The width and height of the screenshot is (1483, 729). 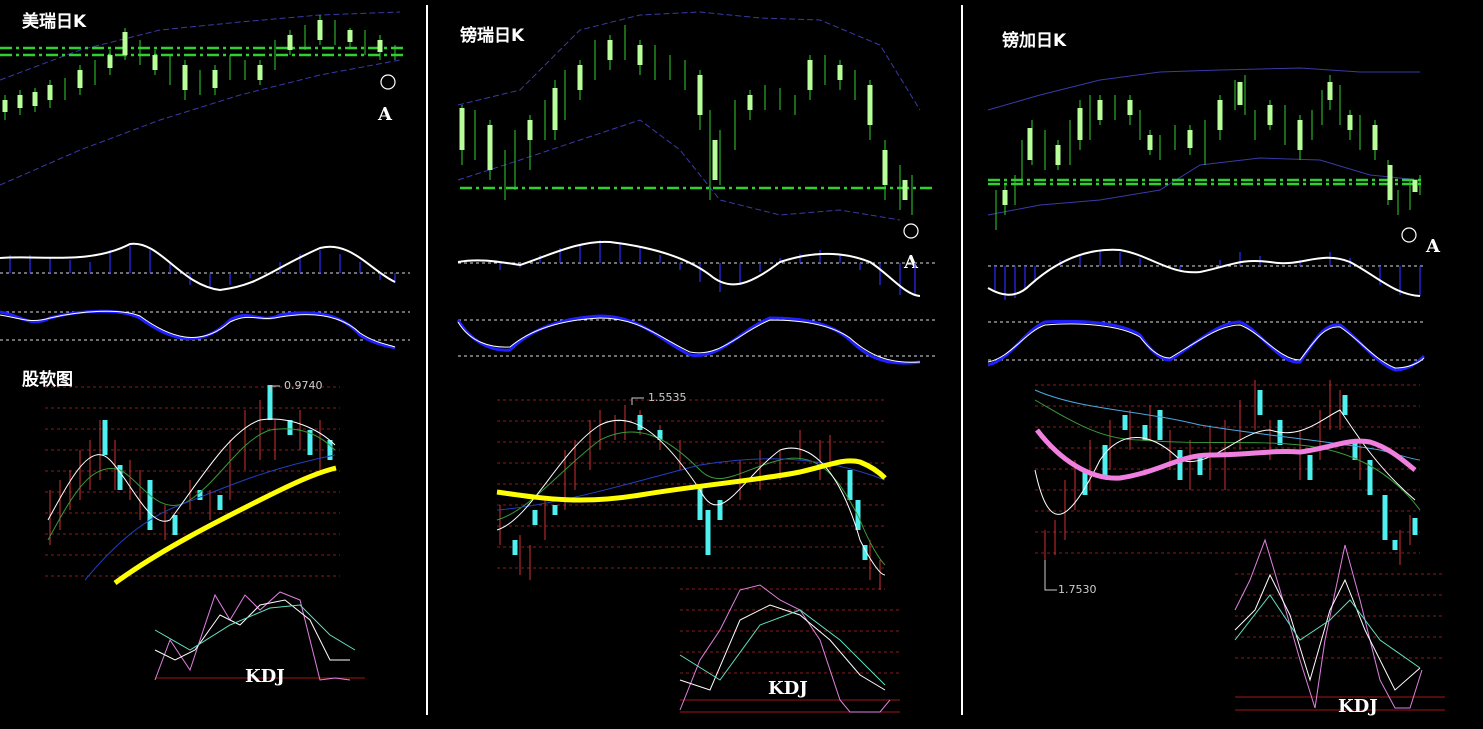 I want to click on candle-wicks, so click(x=1227, y=475).